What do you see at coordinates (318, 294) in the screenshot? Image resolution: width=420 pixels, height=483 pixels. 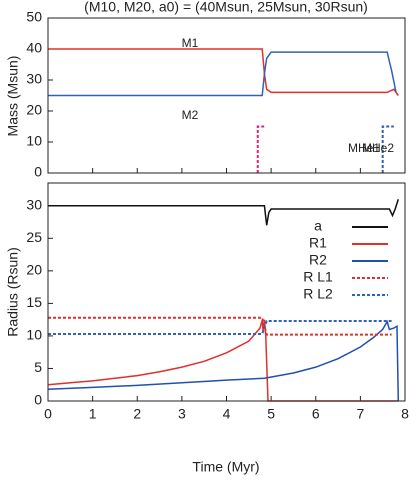 I see `legend-label: R L2` at bounding box center [318, 294].